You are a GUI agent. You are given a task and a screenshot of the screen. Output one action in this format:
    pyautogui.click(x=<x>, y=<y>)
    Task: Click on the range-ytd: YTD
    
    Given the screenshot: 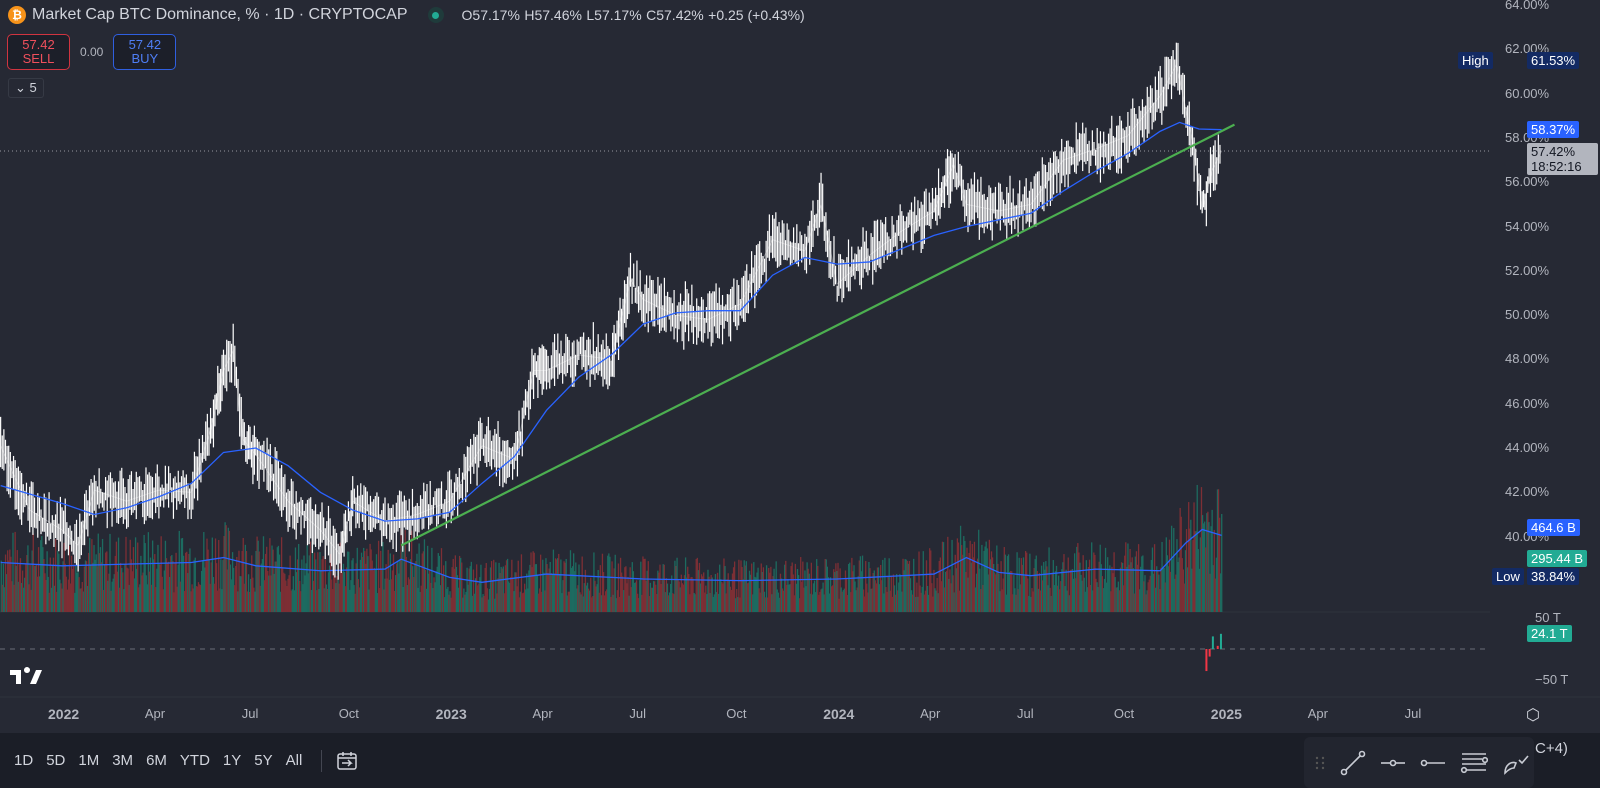 What is the action you would take?
    pyautogui.click(x=194, y=760)
    